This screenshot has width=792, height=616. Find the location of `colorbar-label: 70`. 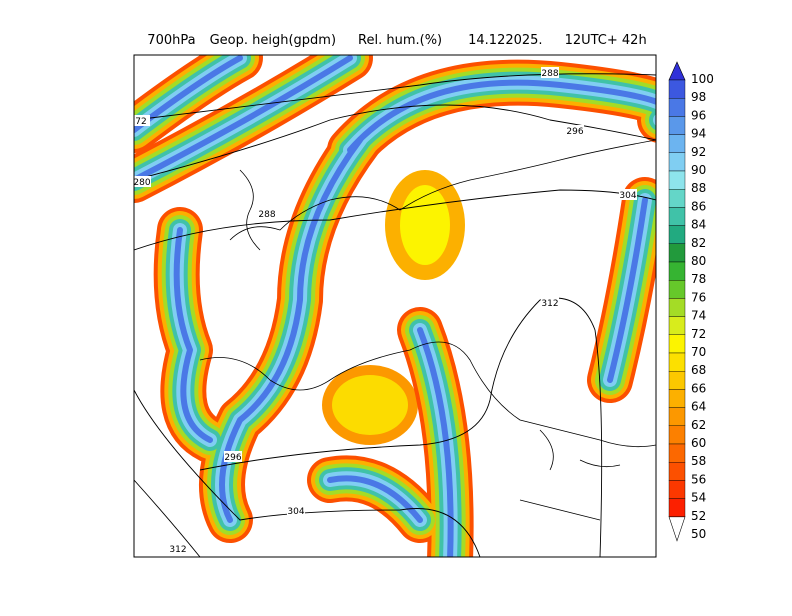

colorbar-label: 70 is located at coordinates (698, 352).